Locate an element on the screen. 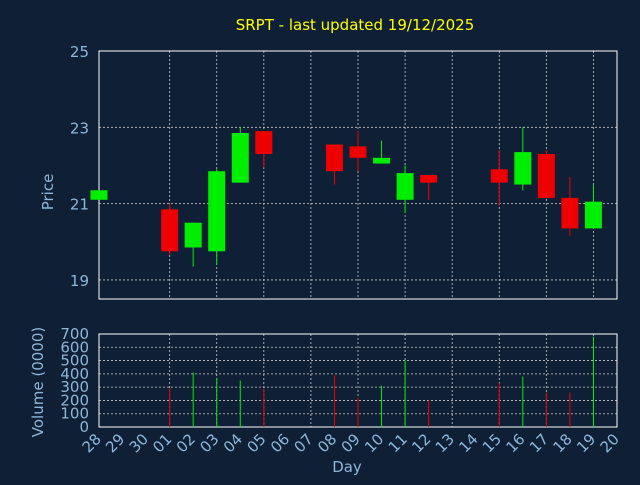 The height and width of the screenshot is (485, 640). volume-tick-label: 100 is located at coordinates (74, 414).